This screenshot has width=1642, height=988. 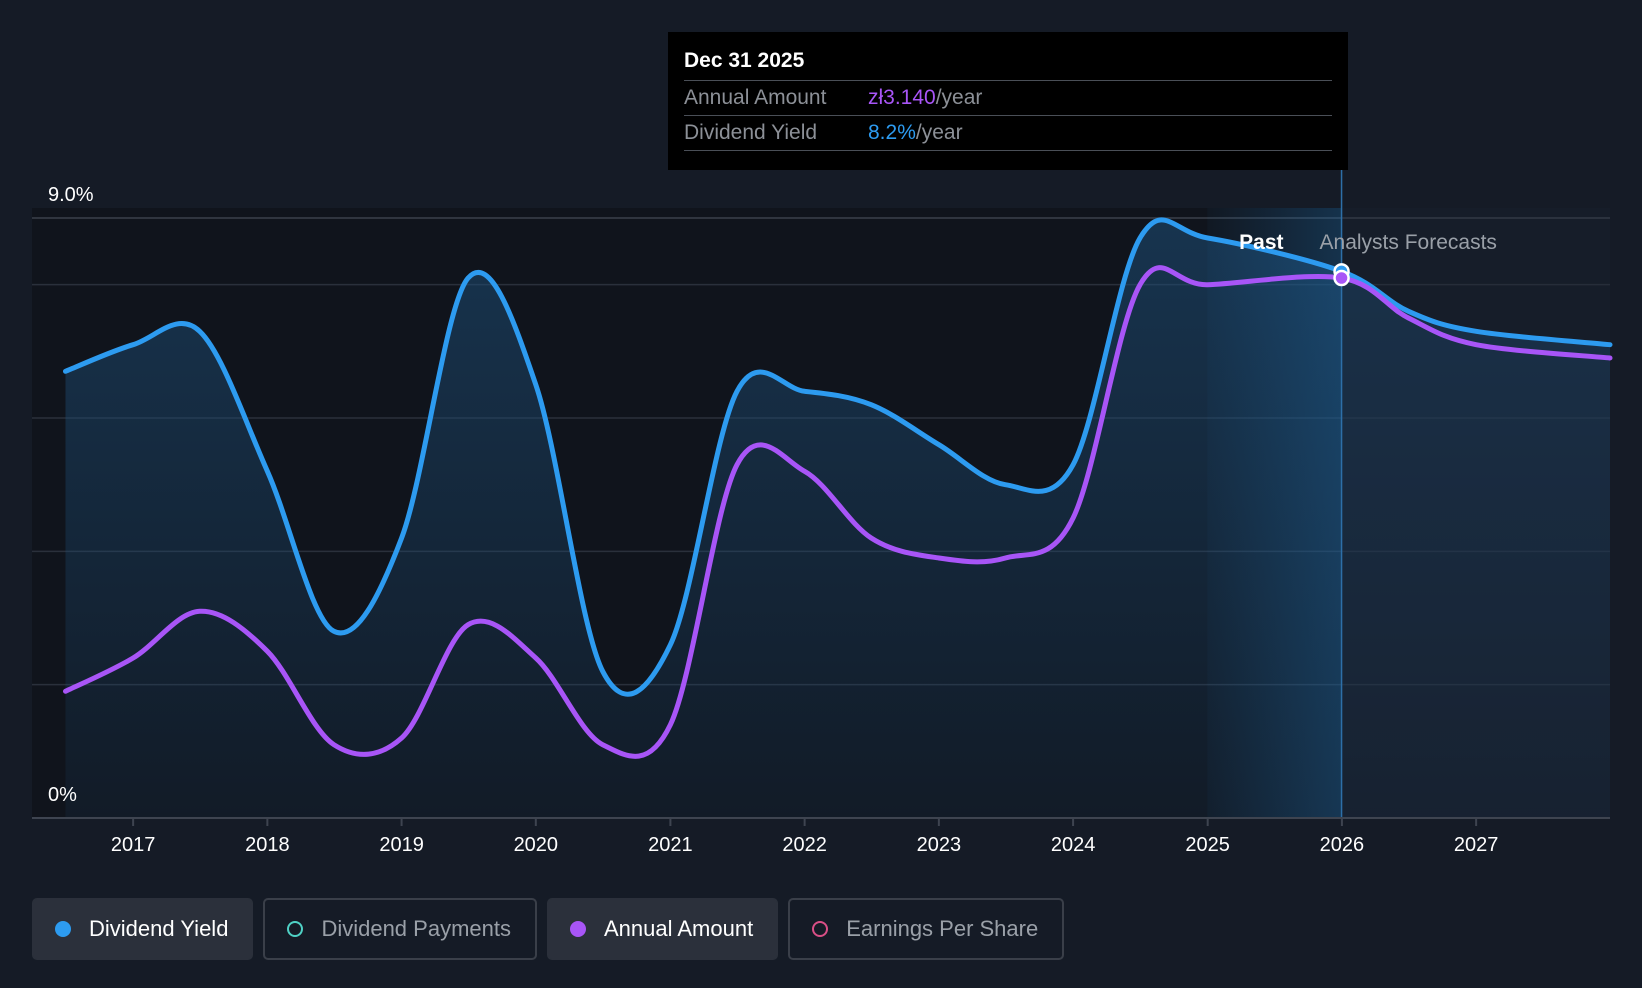 What do you see at coordinates (577, 929) in the screenshot?
I see `legend-annual-amount-dot-icon` at bounding box center [577, 929].